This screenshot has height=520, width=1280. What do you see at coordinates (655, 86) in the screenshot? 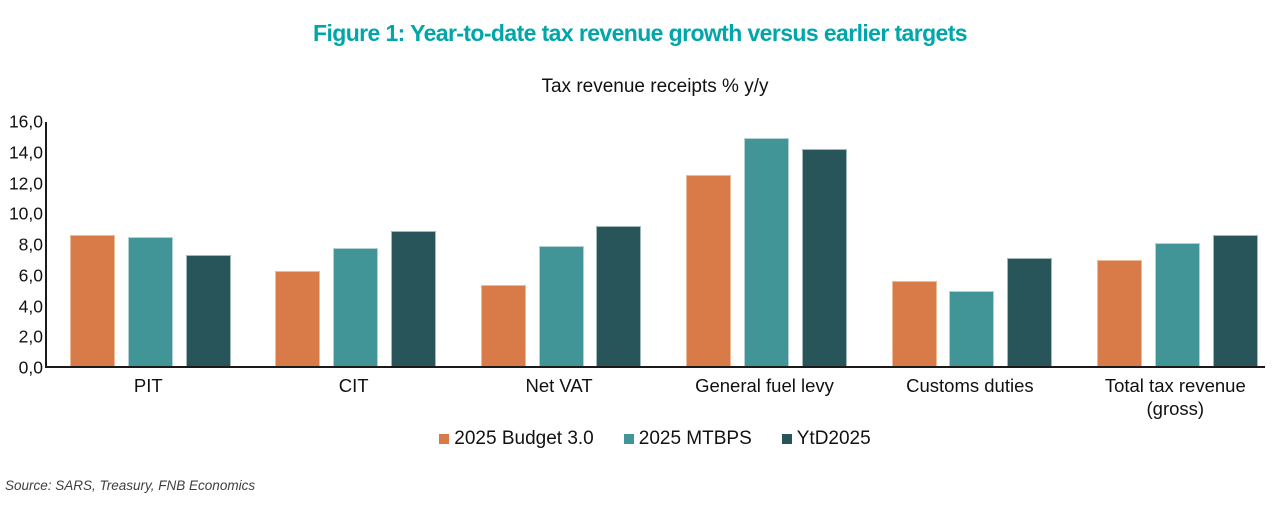
I see `chart-title: Tax revenue receipts % y/y` at bounding box center [655, 86].